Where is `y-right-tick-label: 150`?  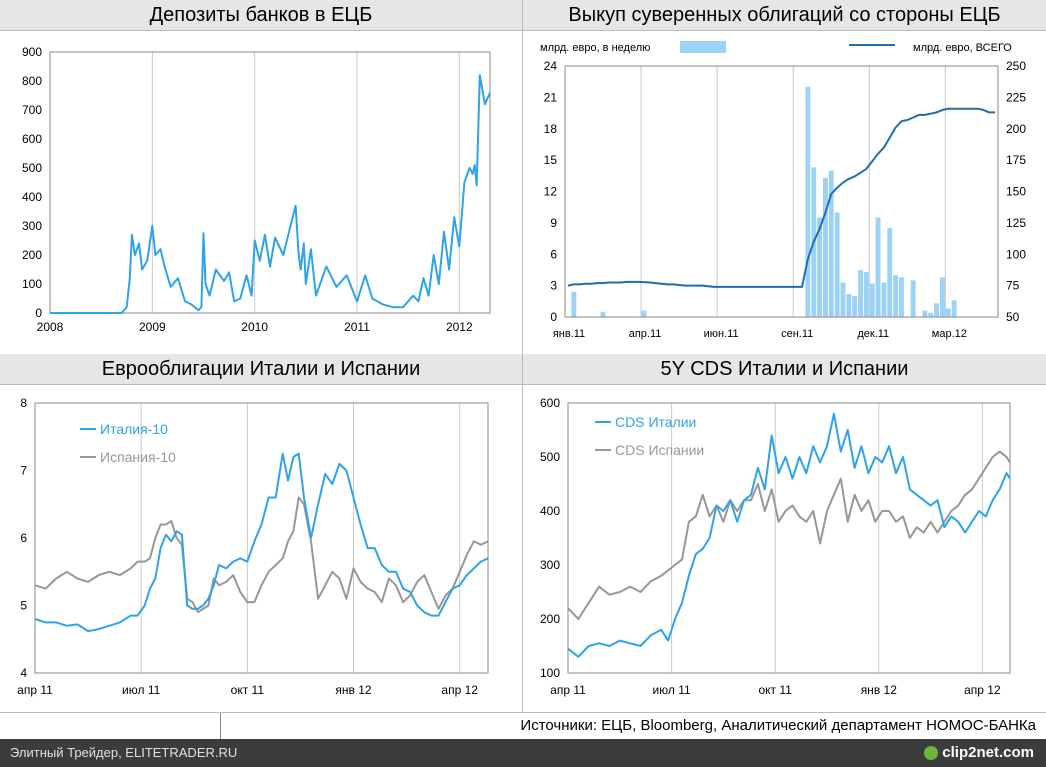
y-right-tick-label: 150 is located at coordinates (1016, 192).